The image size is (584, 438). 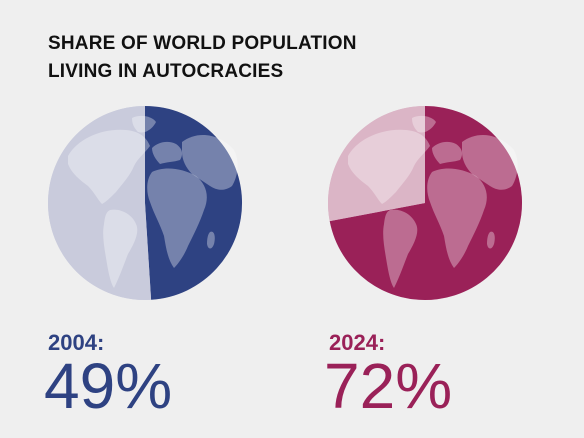 I want to click on chart-title-line-1: SHARE OF WORLD POPULATION, so click(x=202, y=43).